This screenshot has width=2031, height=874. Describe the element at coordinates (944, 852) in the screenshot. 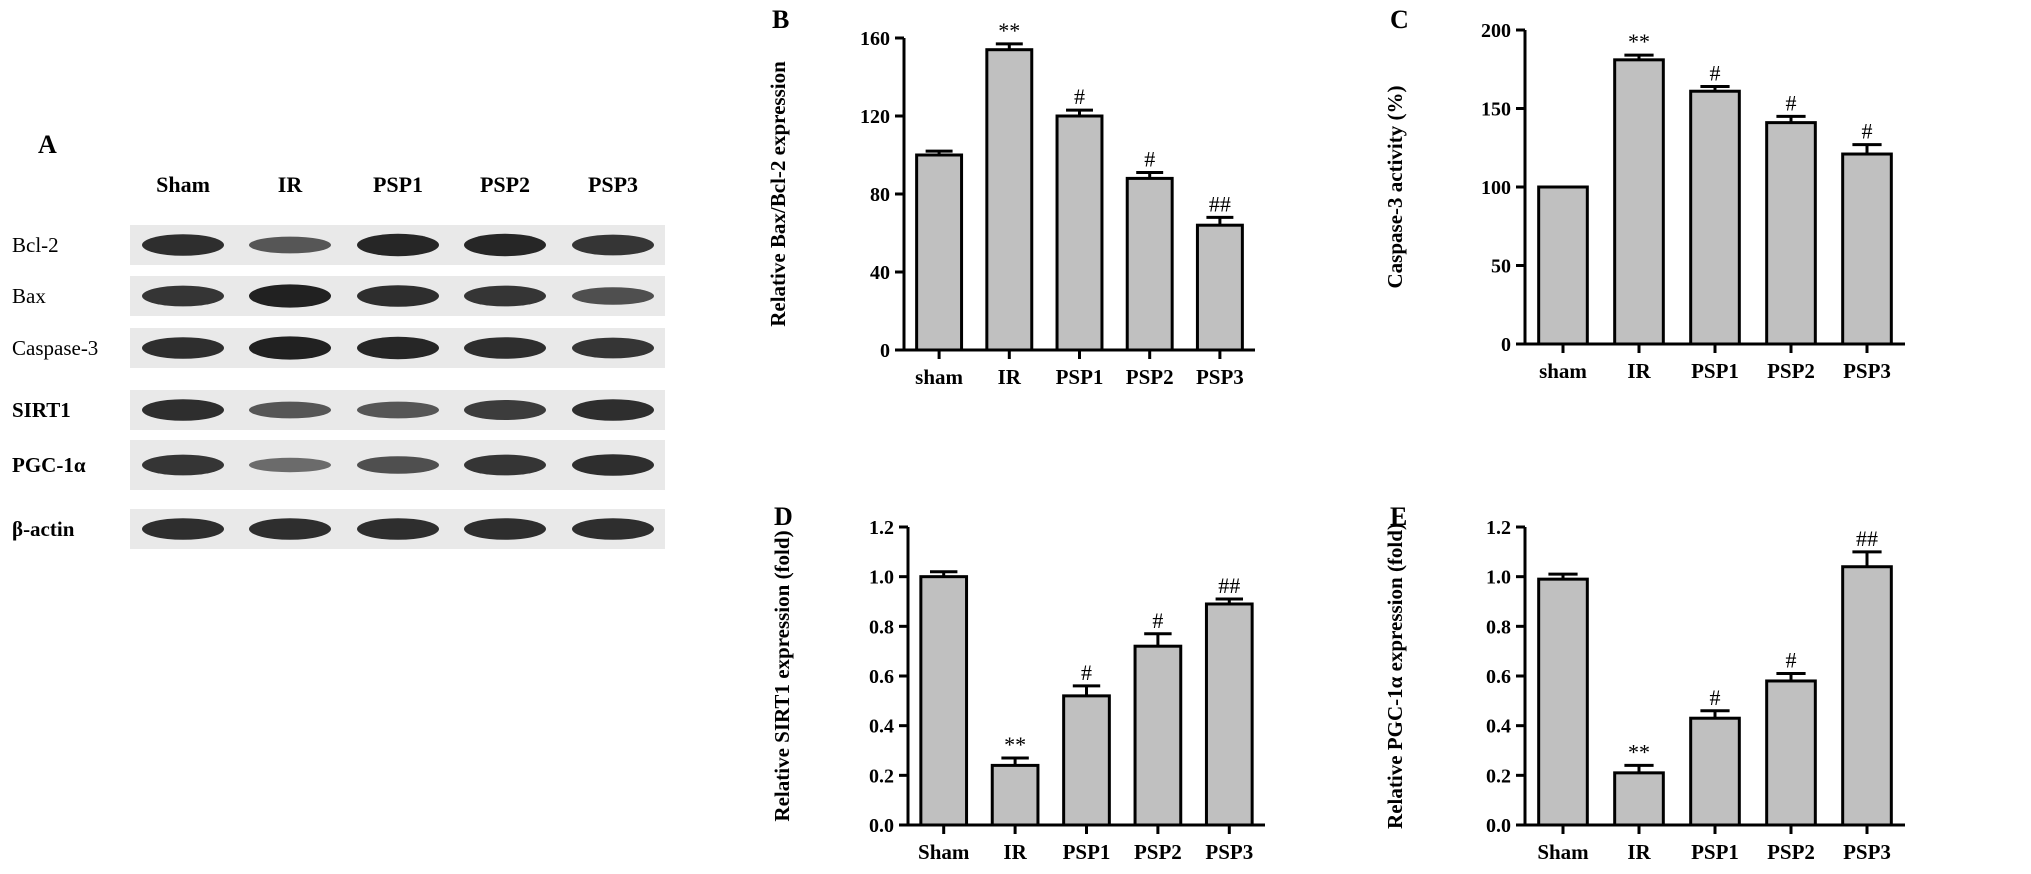

I see `x-tick-label: Sham` at that location.